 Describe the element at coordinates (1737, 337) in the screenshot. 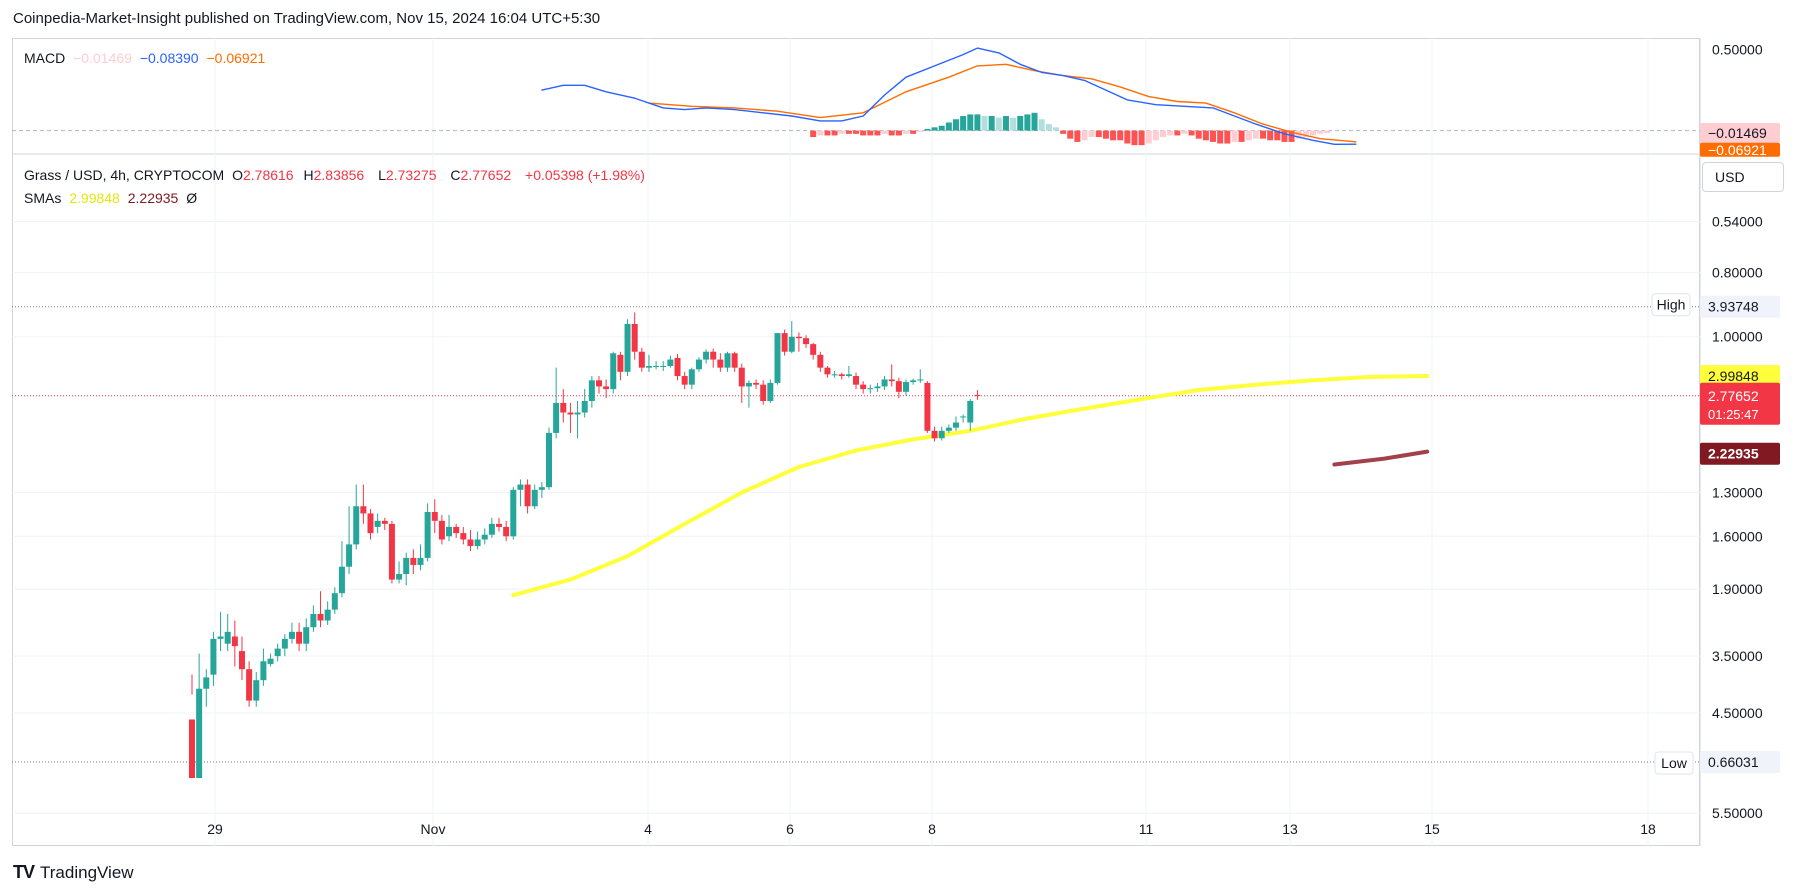

I see `price-axis-label: 1.00000` at that location.